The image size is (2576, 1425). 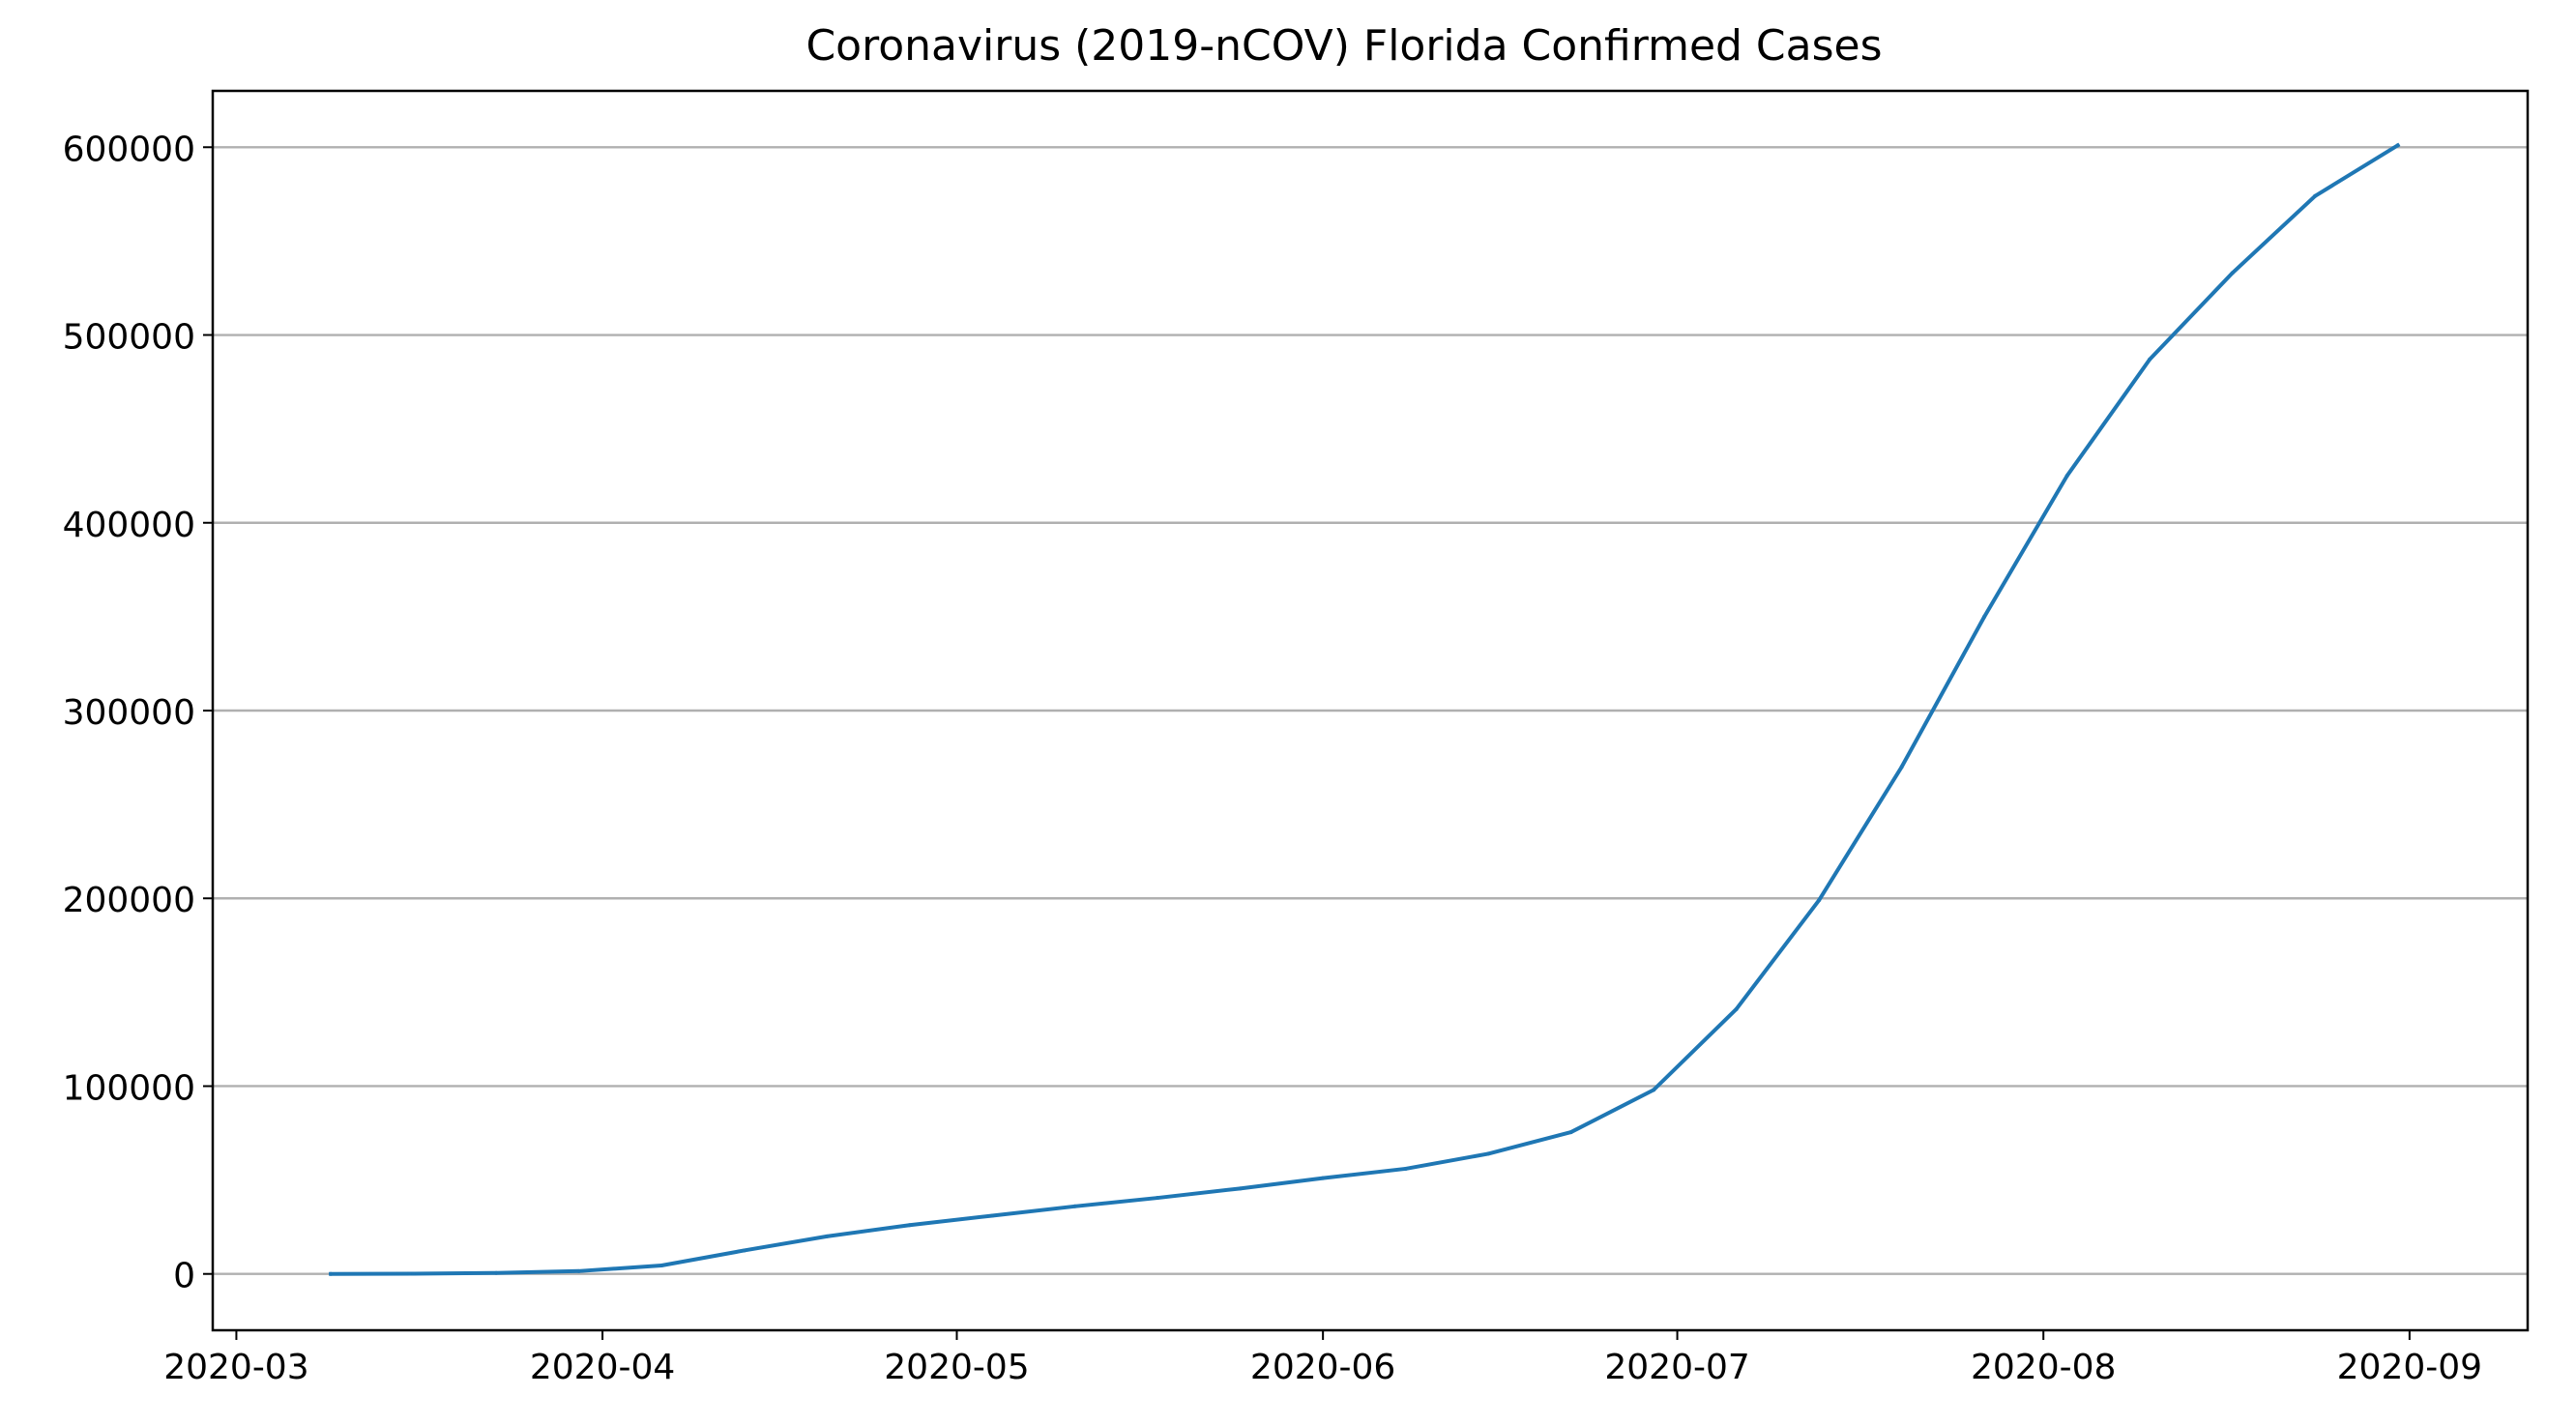 I want to click on y-tick-label: 500000, so click(x=129, y=338).